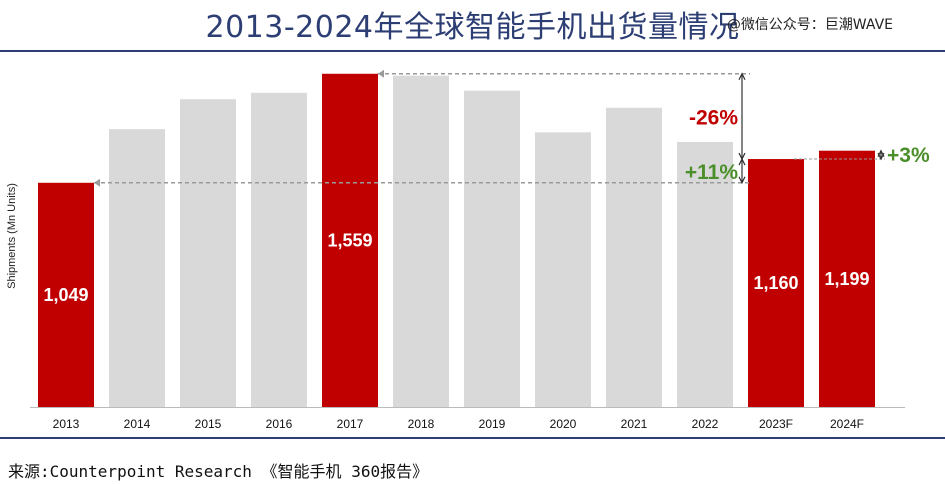 This screenshot has height=484, width=945. Describe the element at coordinates (711, 172) in the screenshot. I see `annotation-1-label: +11%` at that location.